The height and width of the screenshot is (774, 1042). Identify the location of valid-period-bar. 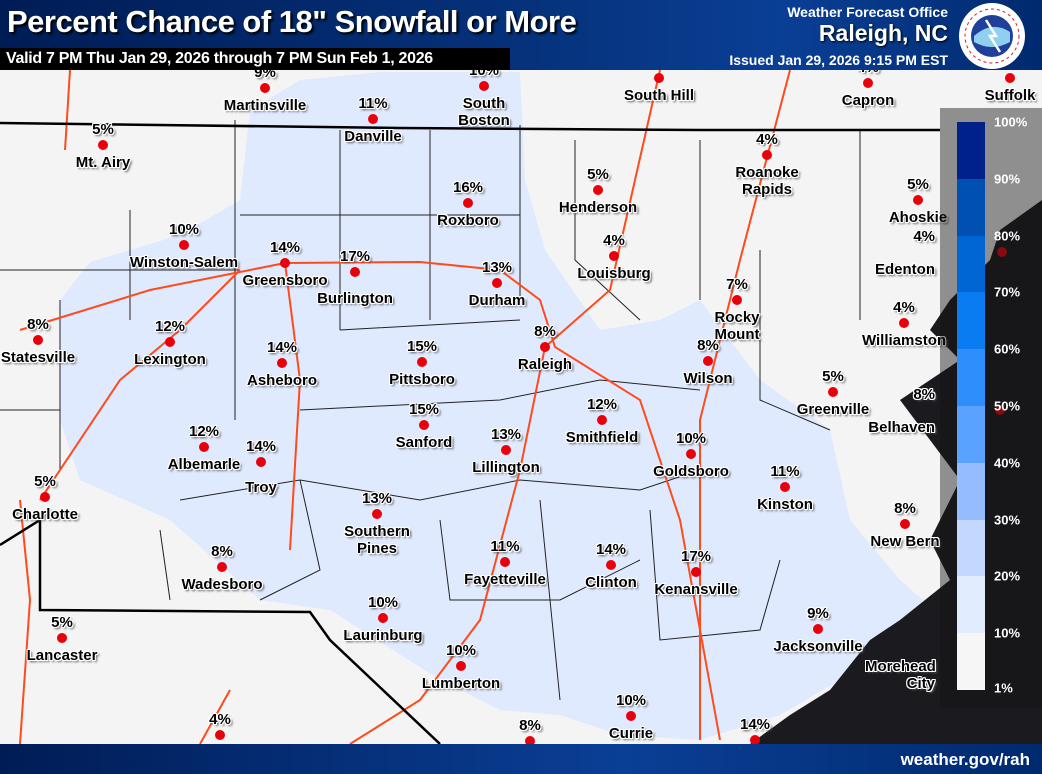
(255, 59).